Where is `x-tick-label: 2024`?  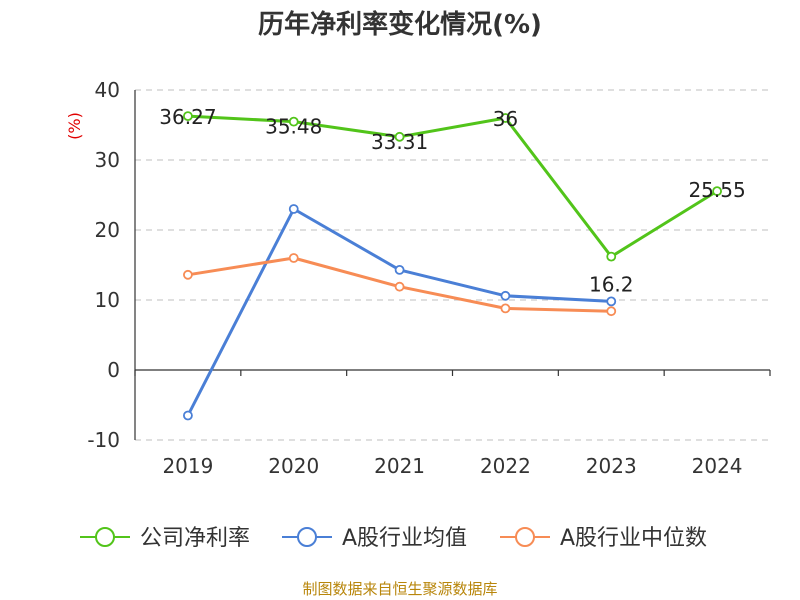
x-tick-label: 2024 is located at coordinates (717, 466).